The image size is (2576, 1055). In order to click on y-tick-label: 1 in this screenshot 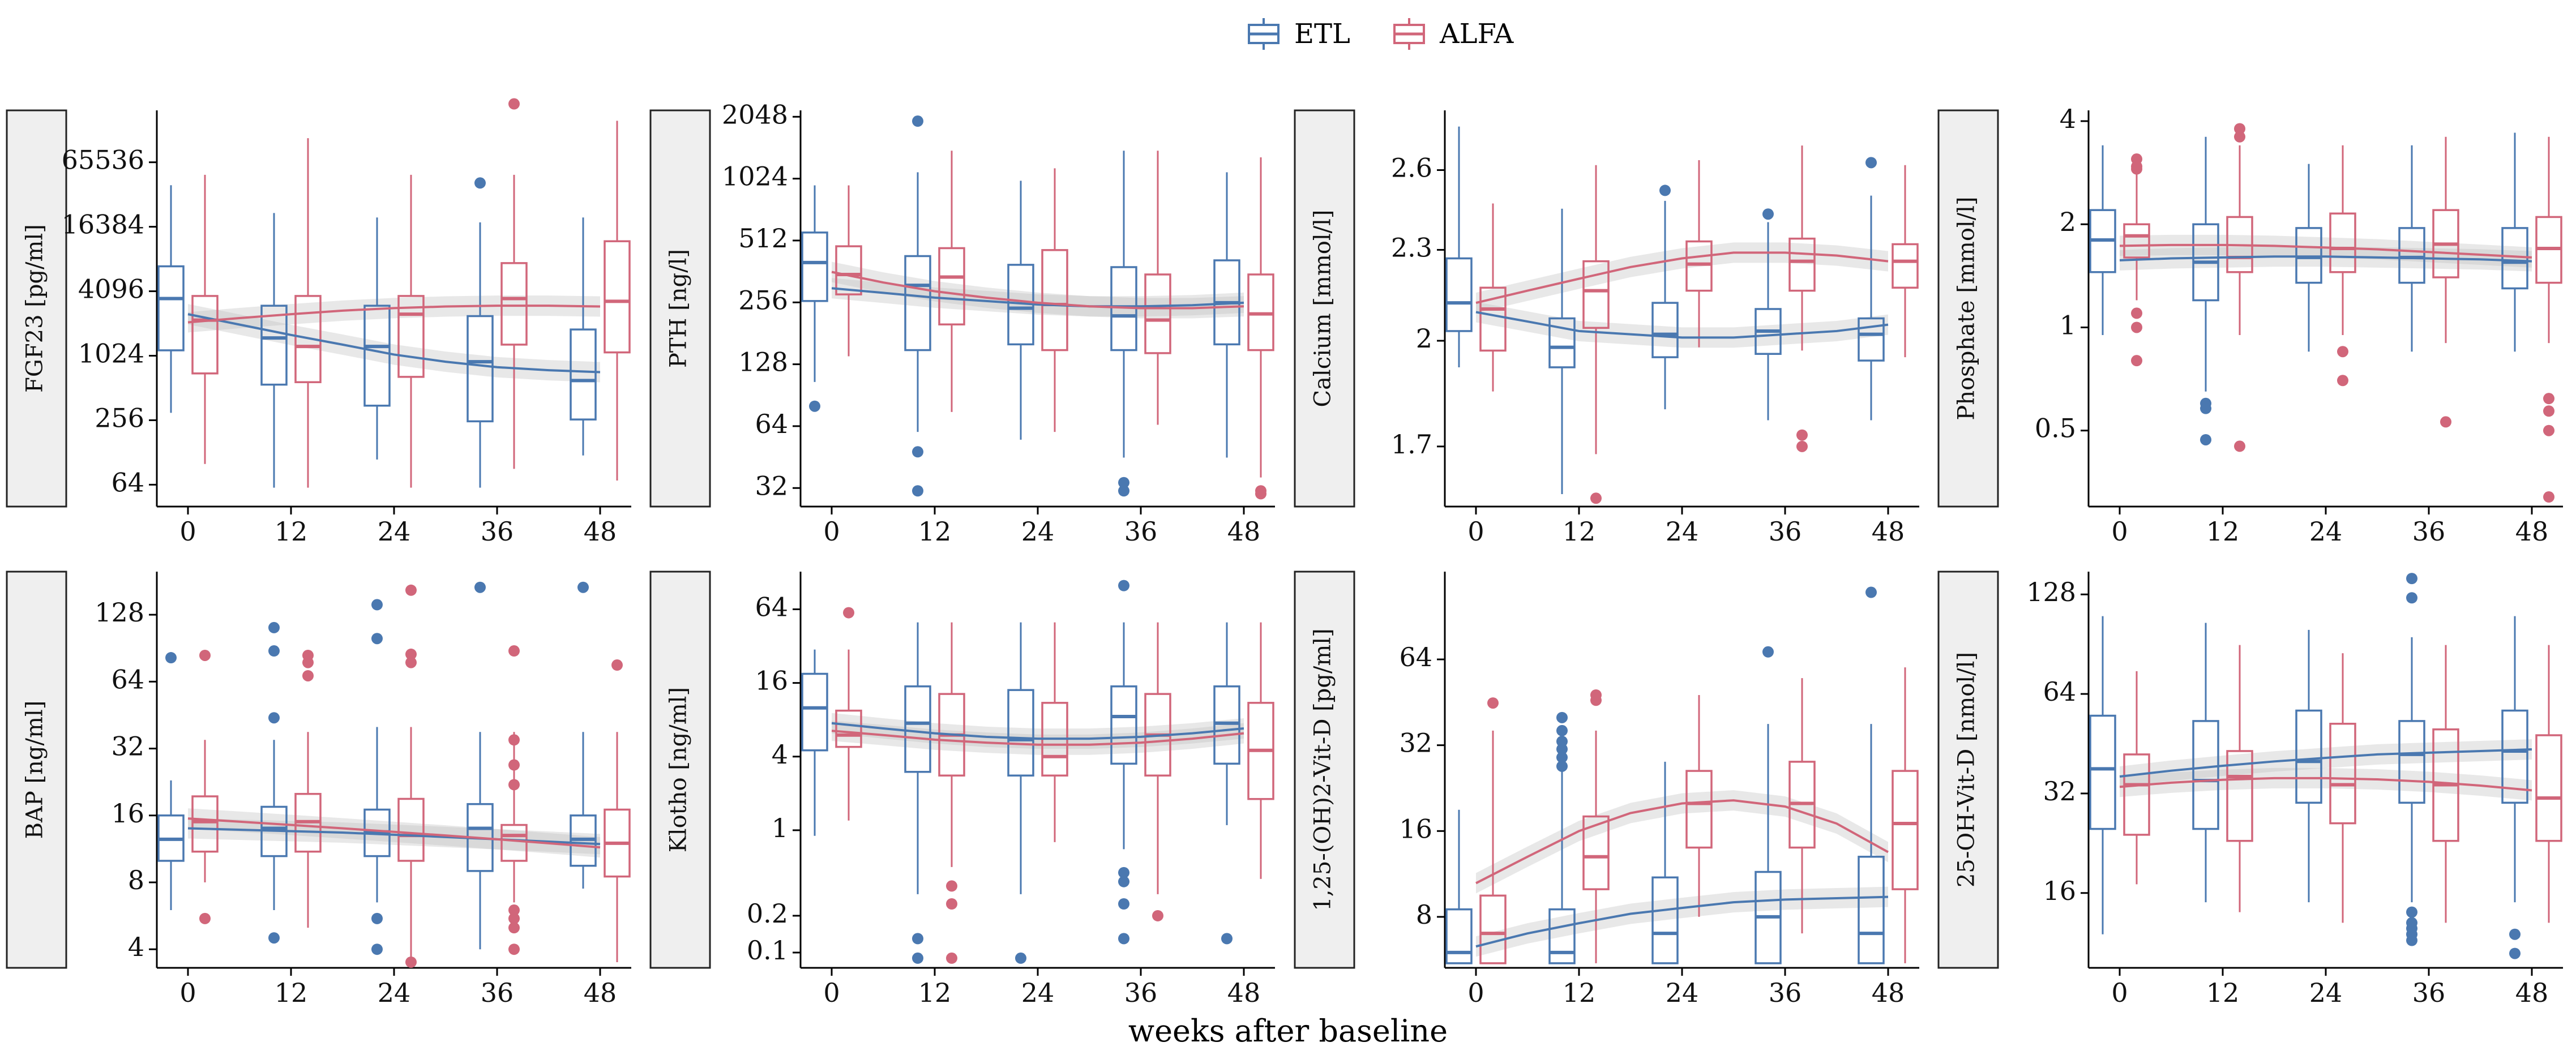, I will do `click(2068, 325)`.